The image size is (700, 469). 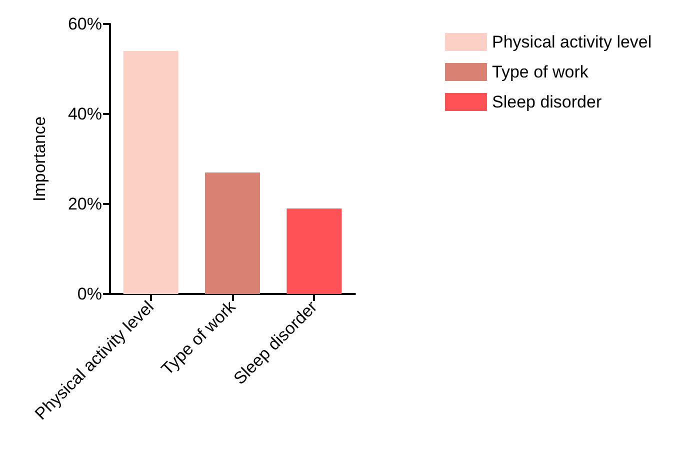 What do you see at coordinates (540, 72) in the screenshot?
I see `legend-label: Type of work` at bounding box center [540, 72].